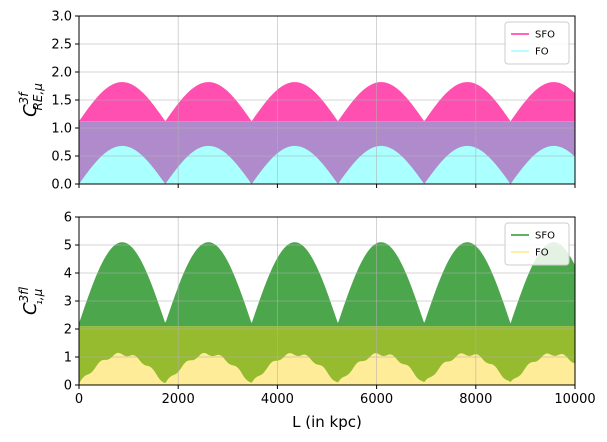 The image size is (607, 442). I want to click on y-tick-label: 2, so click(68, 330).